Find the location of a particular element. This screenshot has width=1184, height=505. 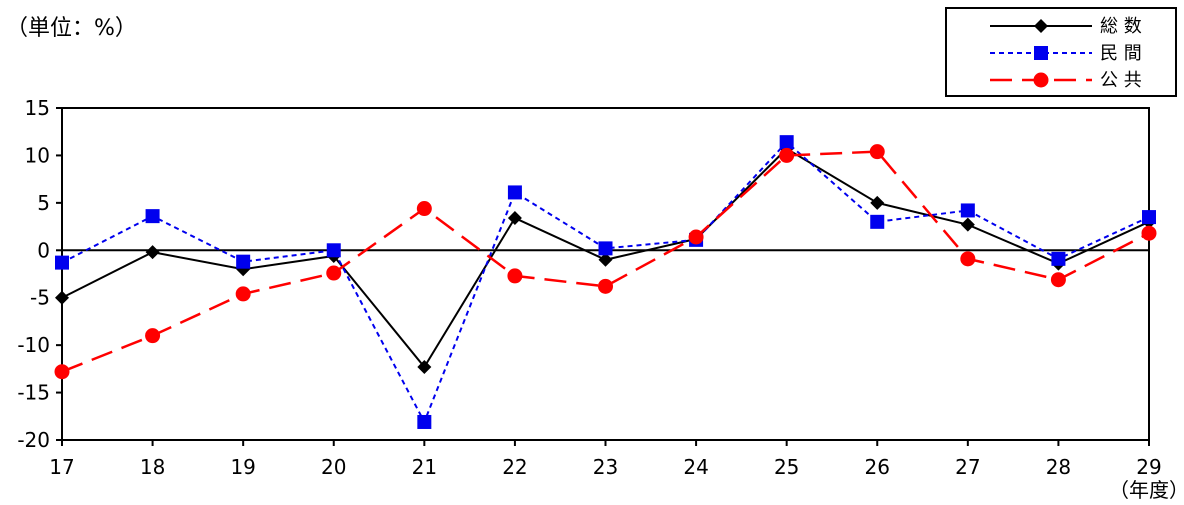

x-tick-label: 18 is located at coordinates (152, 467).